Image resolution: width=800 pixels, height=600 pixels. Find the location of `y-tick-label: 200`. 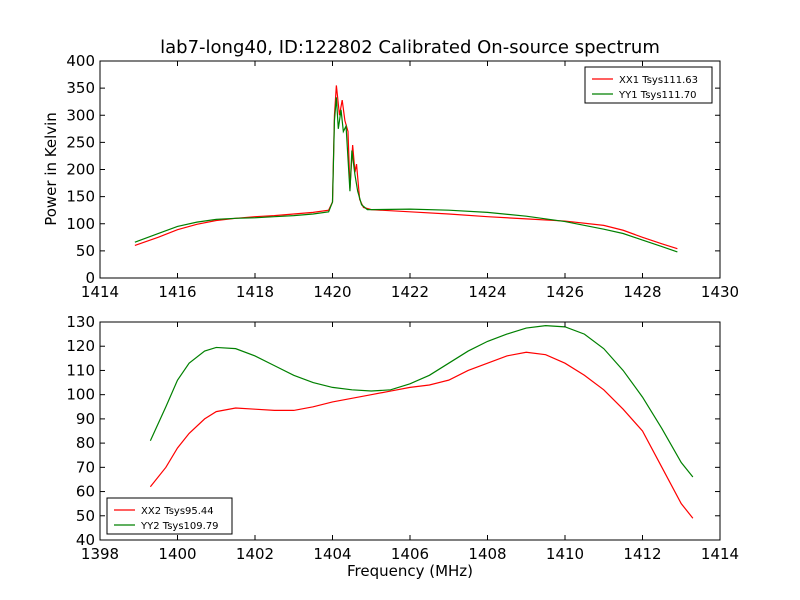

y-tick-label: 200 is located at coordinates (80, 170).